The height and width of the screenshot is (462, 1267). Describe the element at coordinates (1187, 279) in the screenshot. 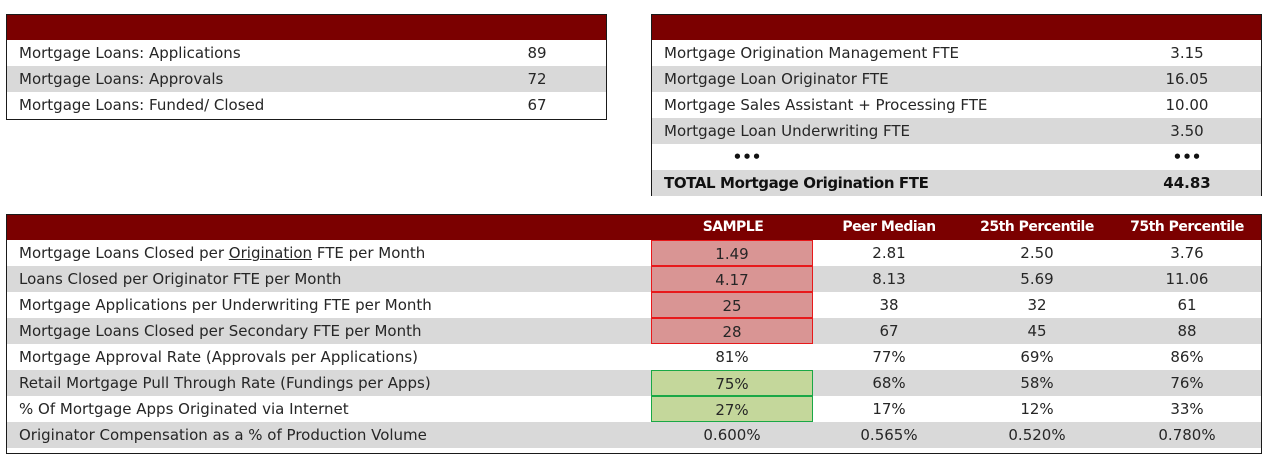

I see `p75-cell: 11.06` at that location.